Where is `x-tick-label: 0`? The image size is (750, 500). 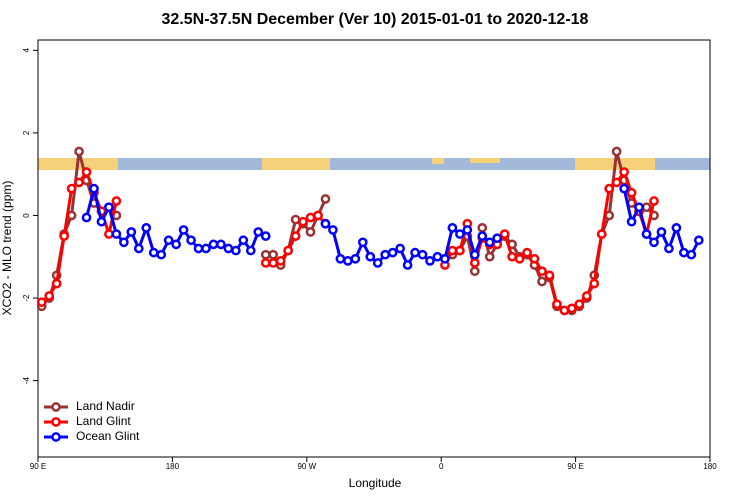 x-tick-label: 0 is located at coordinates (441, 466).